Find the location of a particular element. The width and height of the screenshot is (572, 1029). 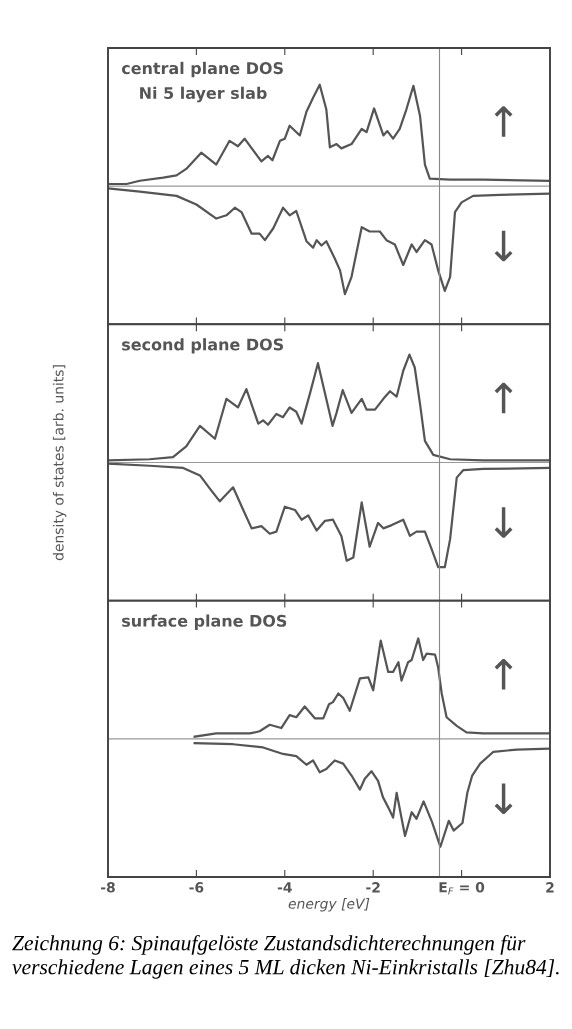

y-axis-title: density of states [arb. units] is located at coordinates (59, 463).